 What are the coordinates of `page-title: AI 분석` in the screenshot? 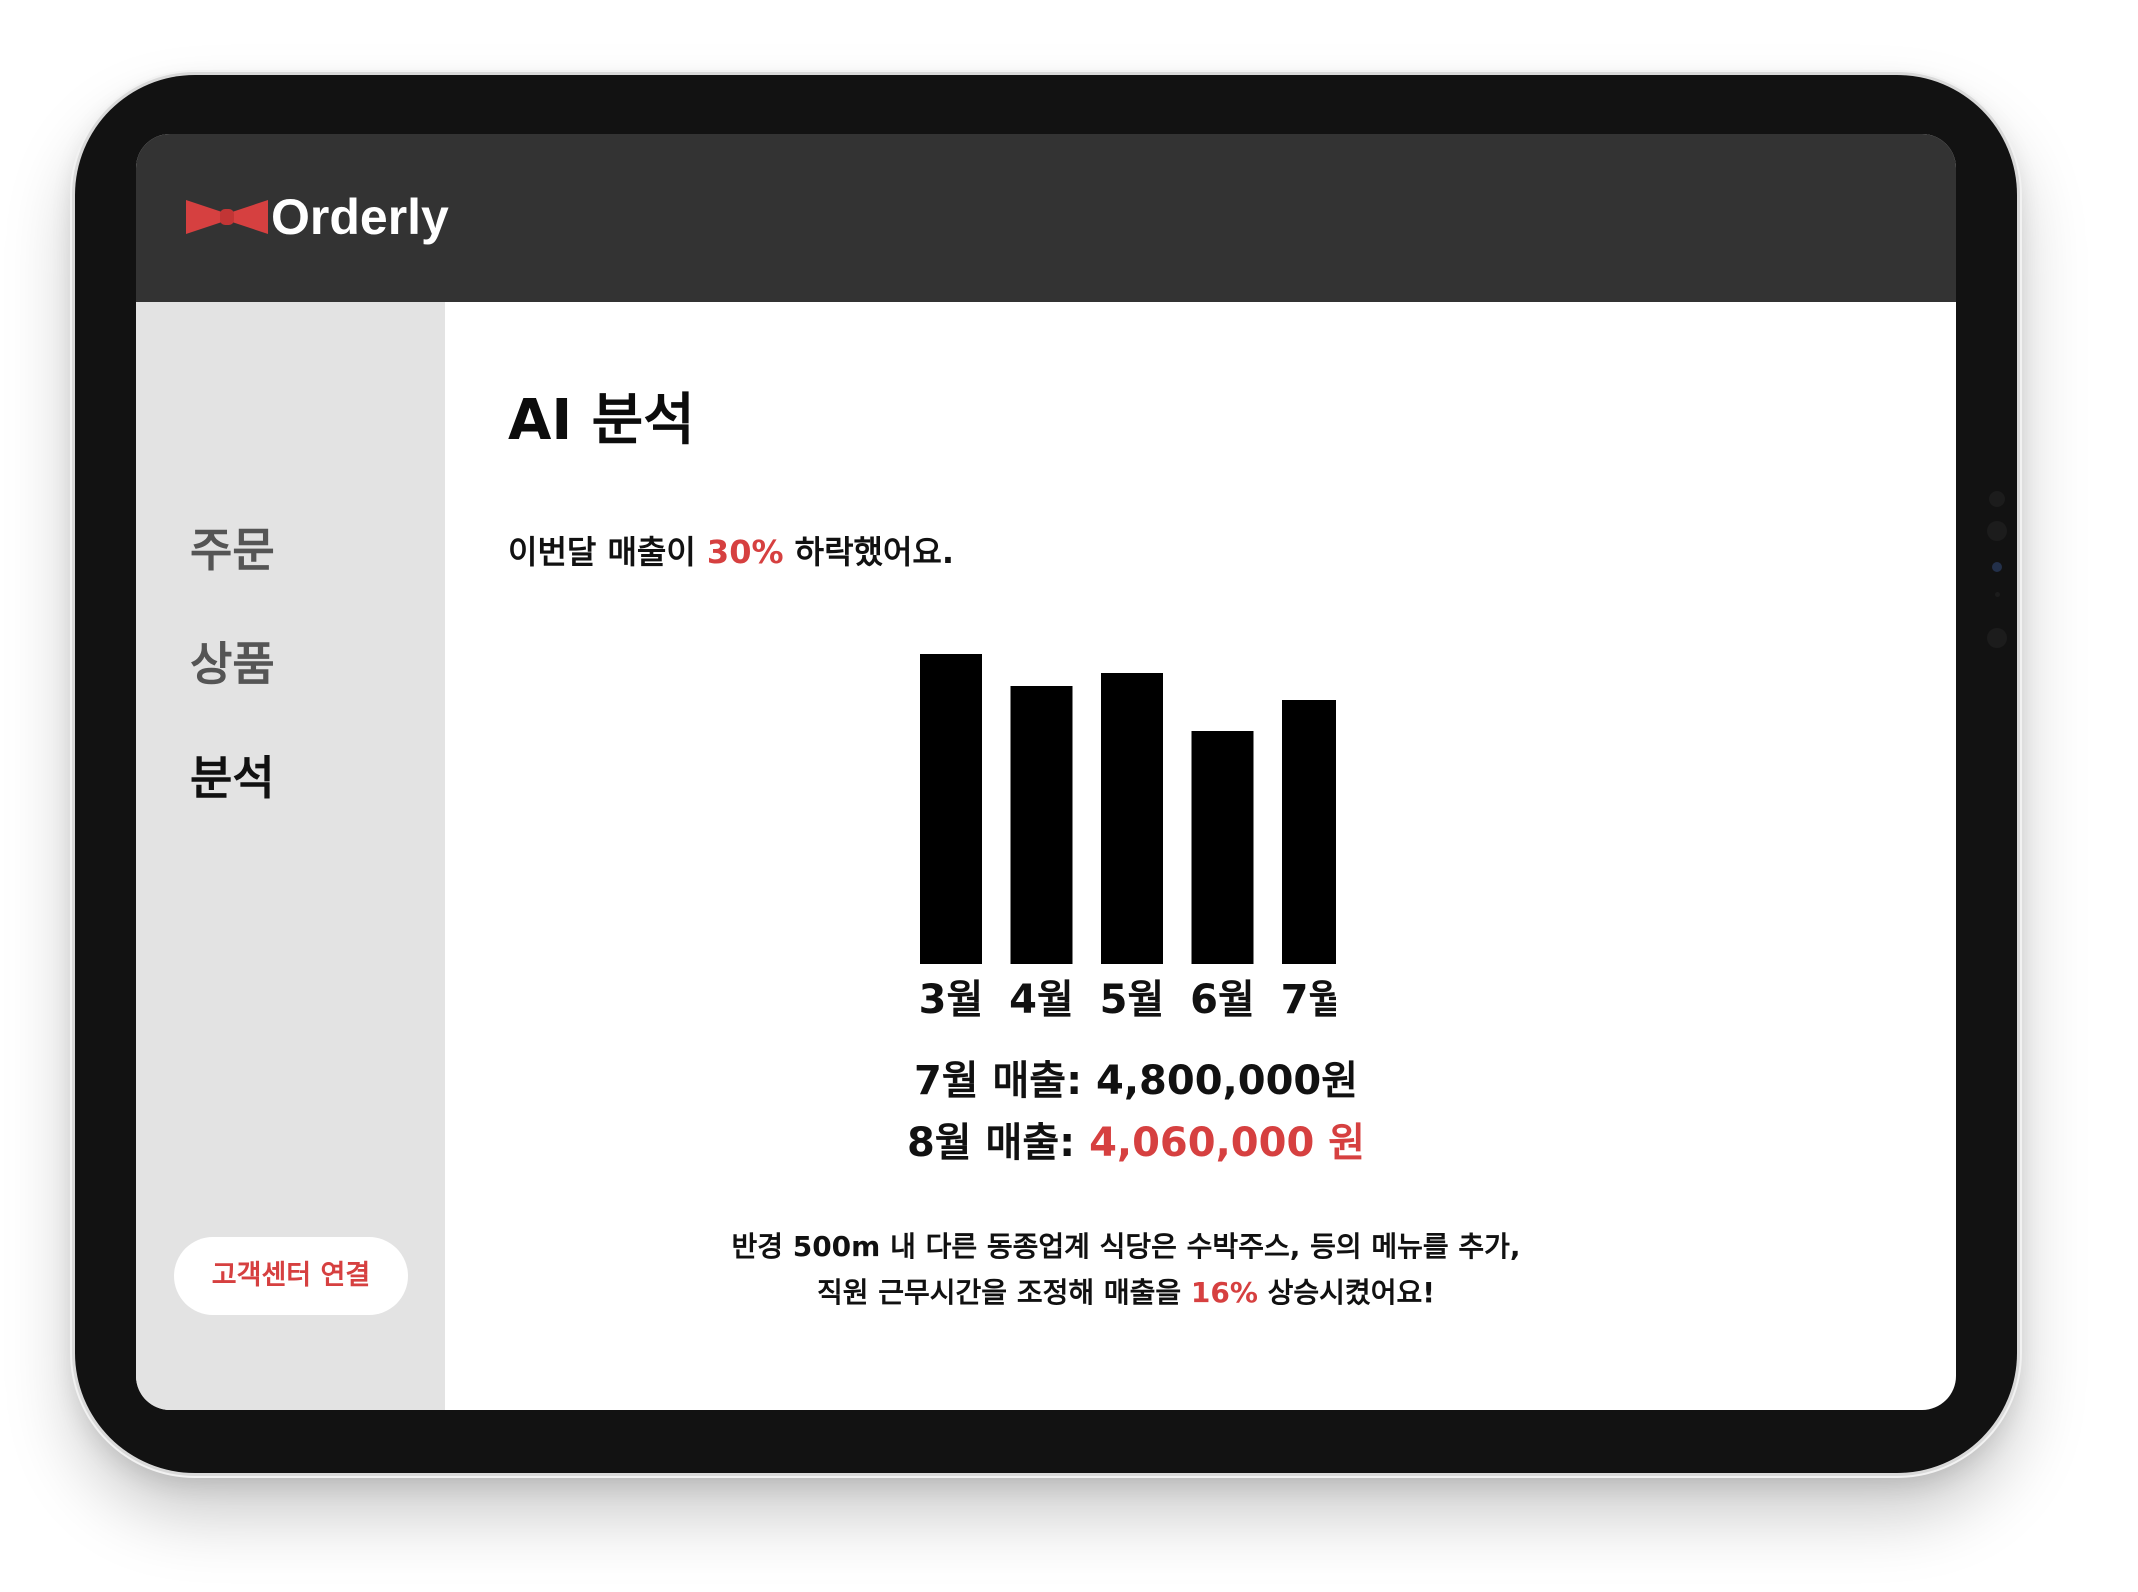 It's located at (601, 420).